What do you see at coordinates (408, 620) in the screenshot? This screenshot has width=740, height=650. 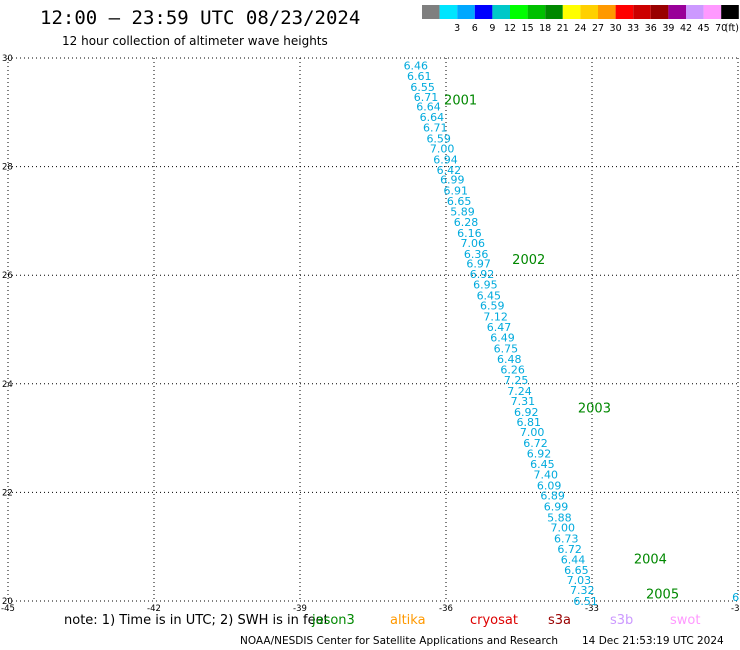 I see `satellite-legend-altika: altika` at bounding box center [408, 620].